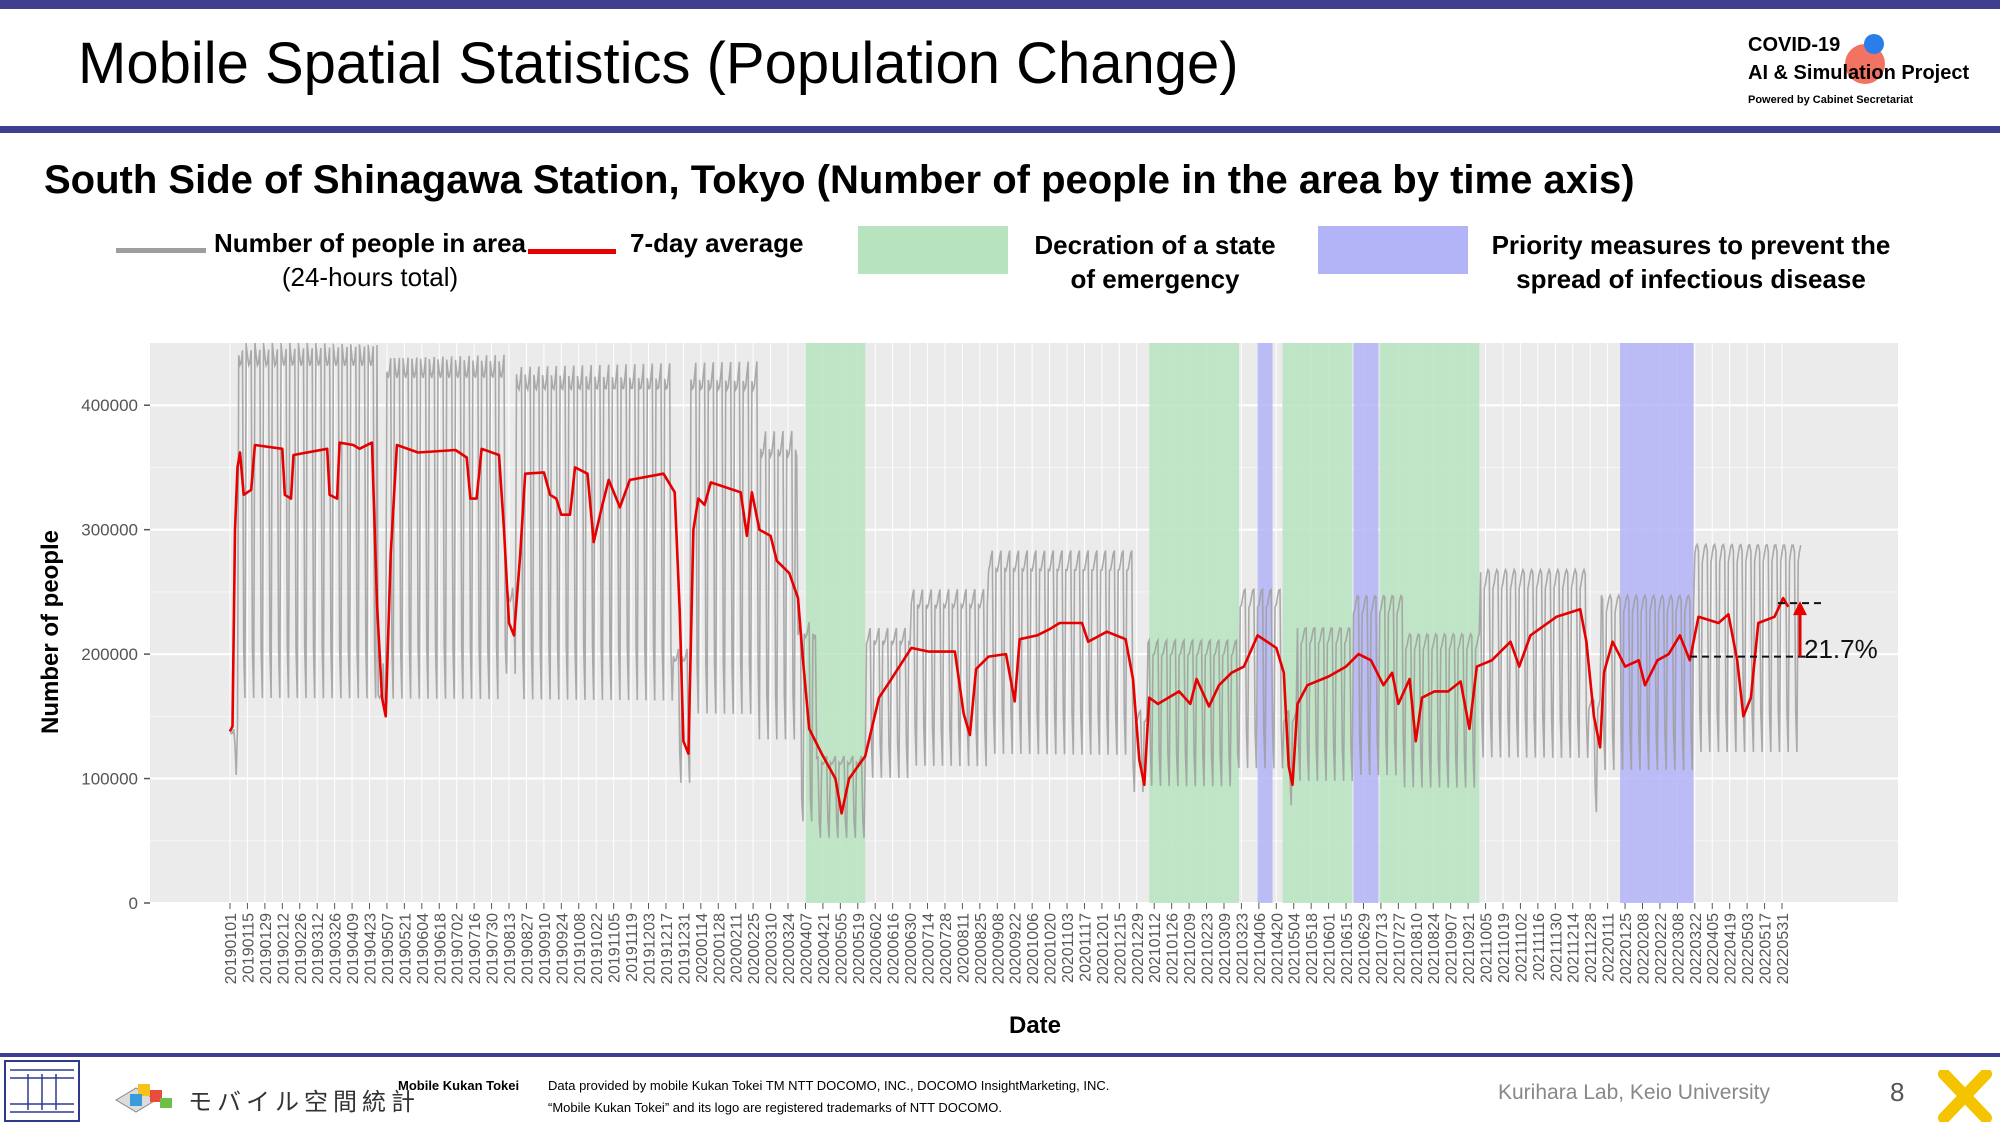 The height and width of the screenshot is (1125, 2000). What do you see at coordinates (580, 948) in the screenshot?
I see `x-tick-label: 20191008` at bounding box center [580, 948].